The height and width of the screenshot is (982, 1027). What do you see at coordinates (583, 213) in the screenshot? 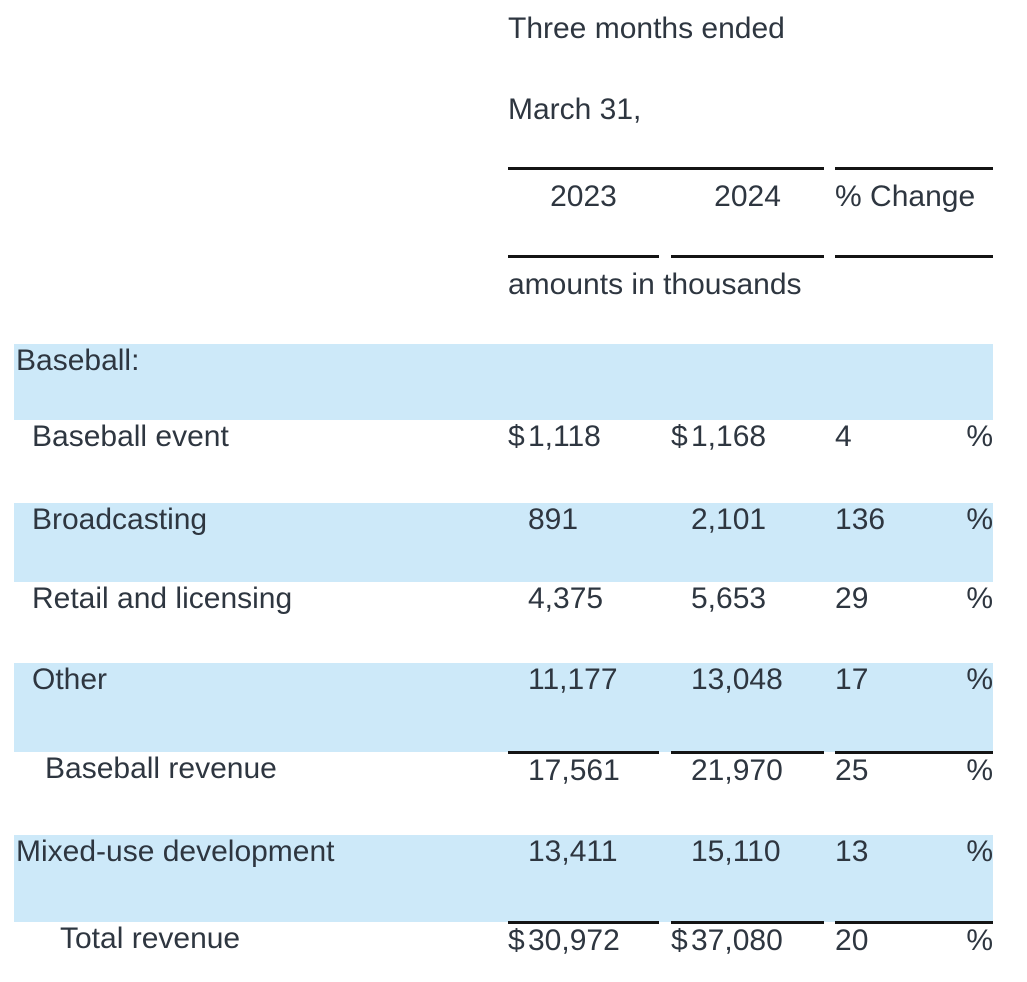
I see `column-header-2023: 2023` at bounding box center [583, 213].